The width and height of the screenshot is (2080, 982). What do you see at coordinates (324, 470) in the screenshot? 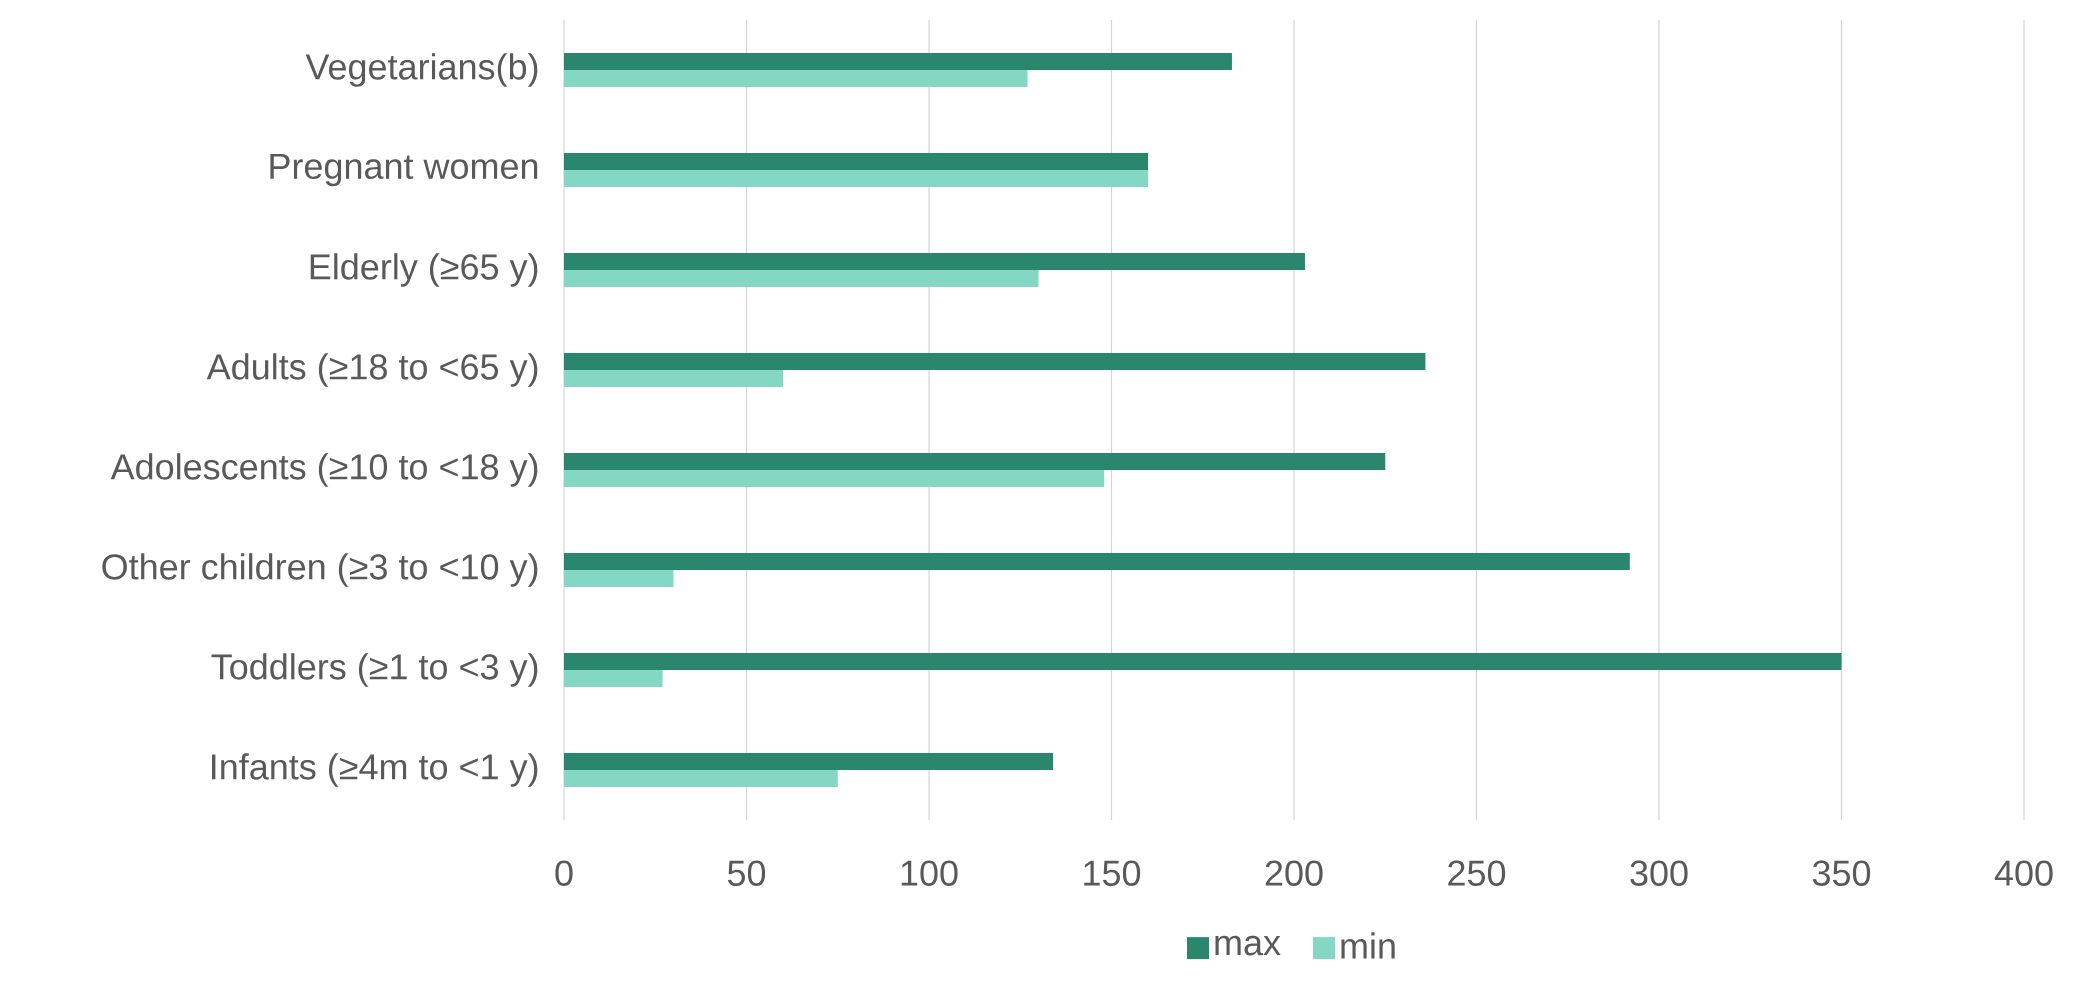
I see `y-tick-label: Adolescents (≥10 to <18 y)` at bounding box center [324, 470].